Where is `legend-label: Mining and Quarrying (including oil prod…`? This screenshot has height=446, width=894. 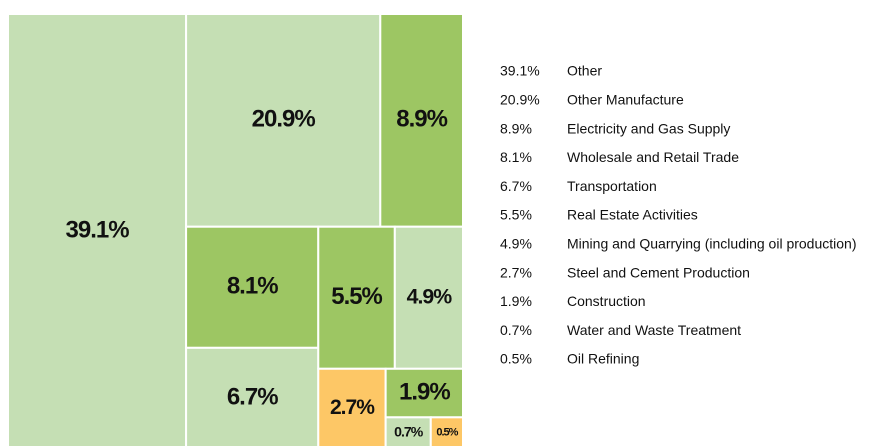 legend-label: Mining and Quarrying (including oil prod… is located at coordinates (712, 244).